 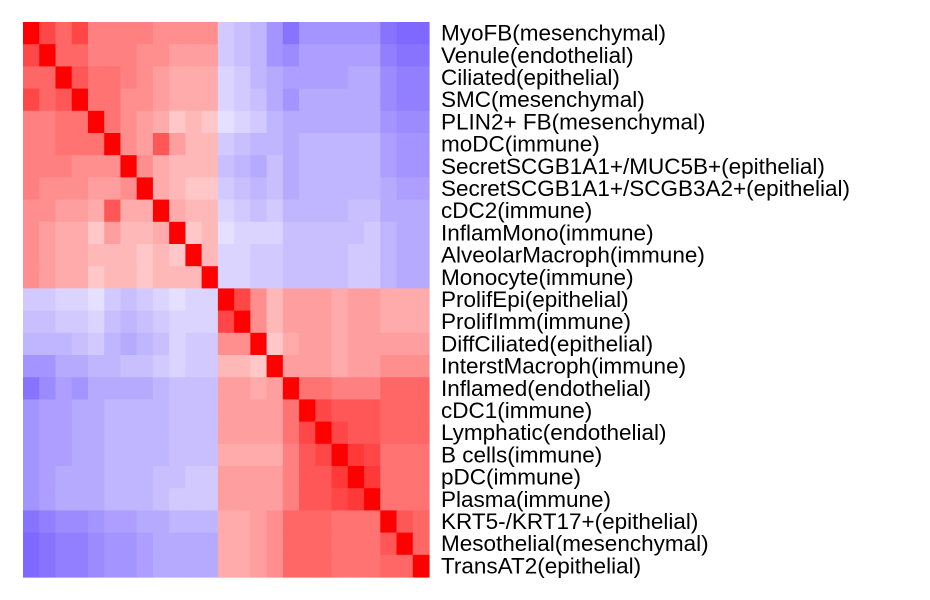 I want to click on row-label: cDC1(immune), so click(x=516, y=410).